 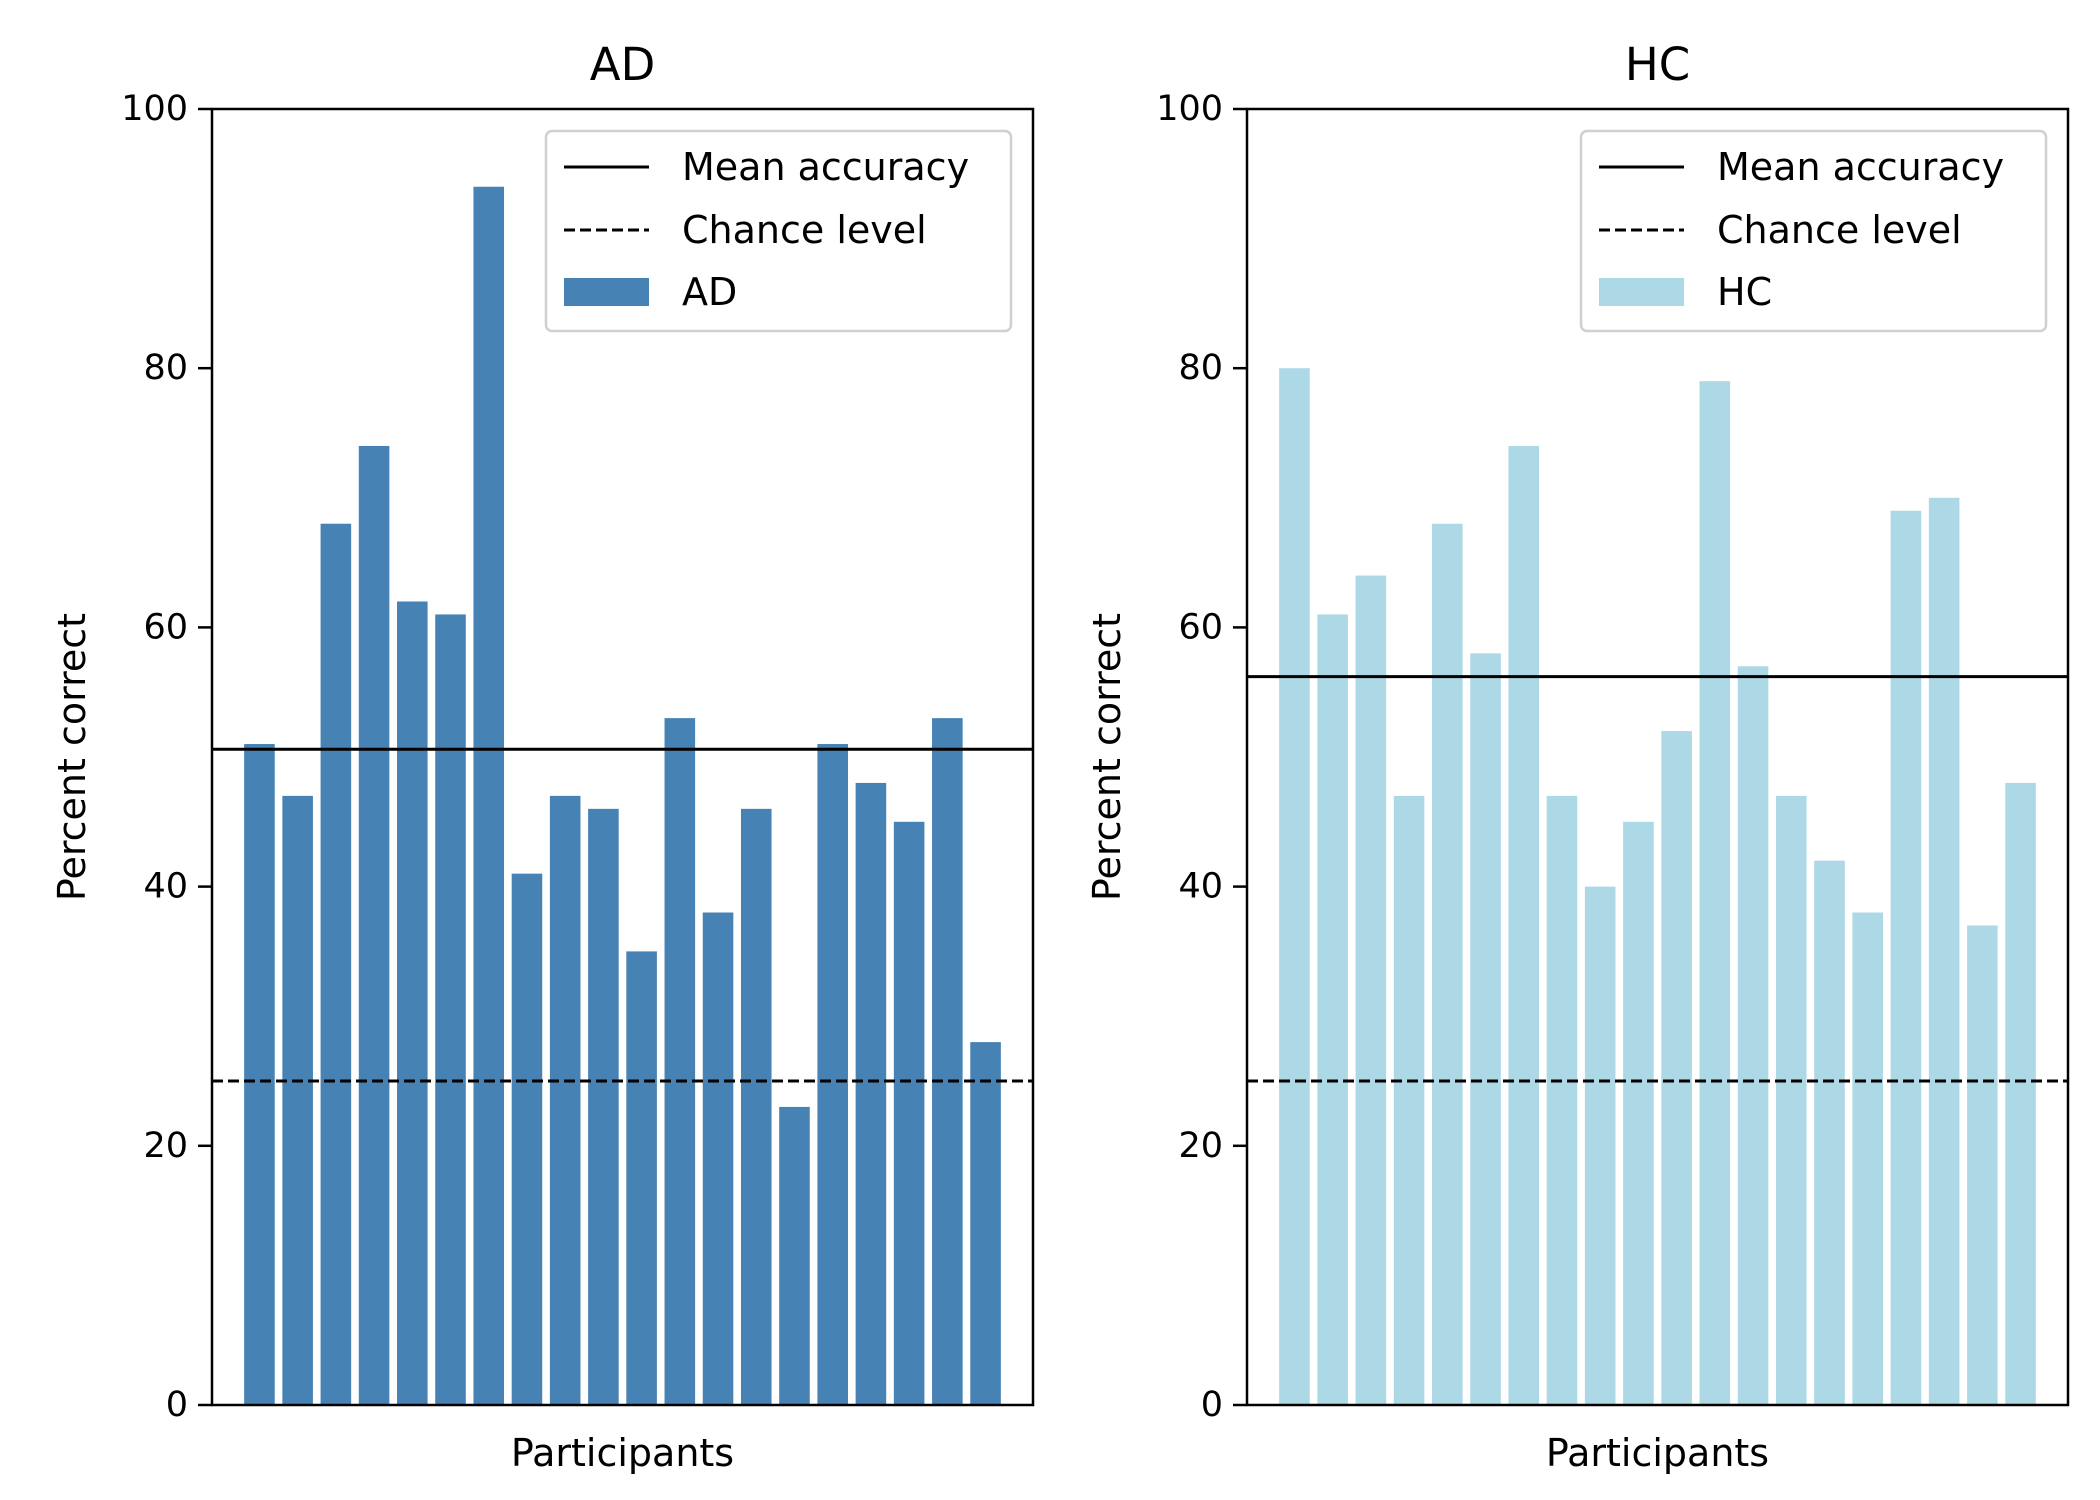 What do you see at coordinates (1200, 1146) in the screenshot?
I see `y-tick-label-hc-20: 20` at bounding box center [1200, 1146].